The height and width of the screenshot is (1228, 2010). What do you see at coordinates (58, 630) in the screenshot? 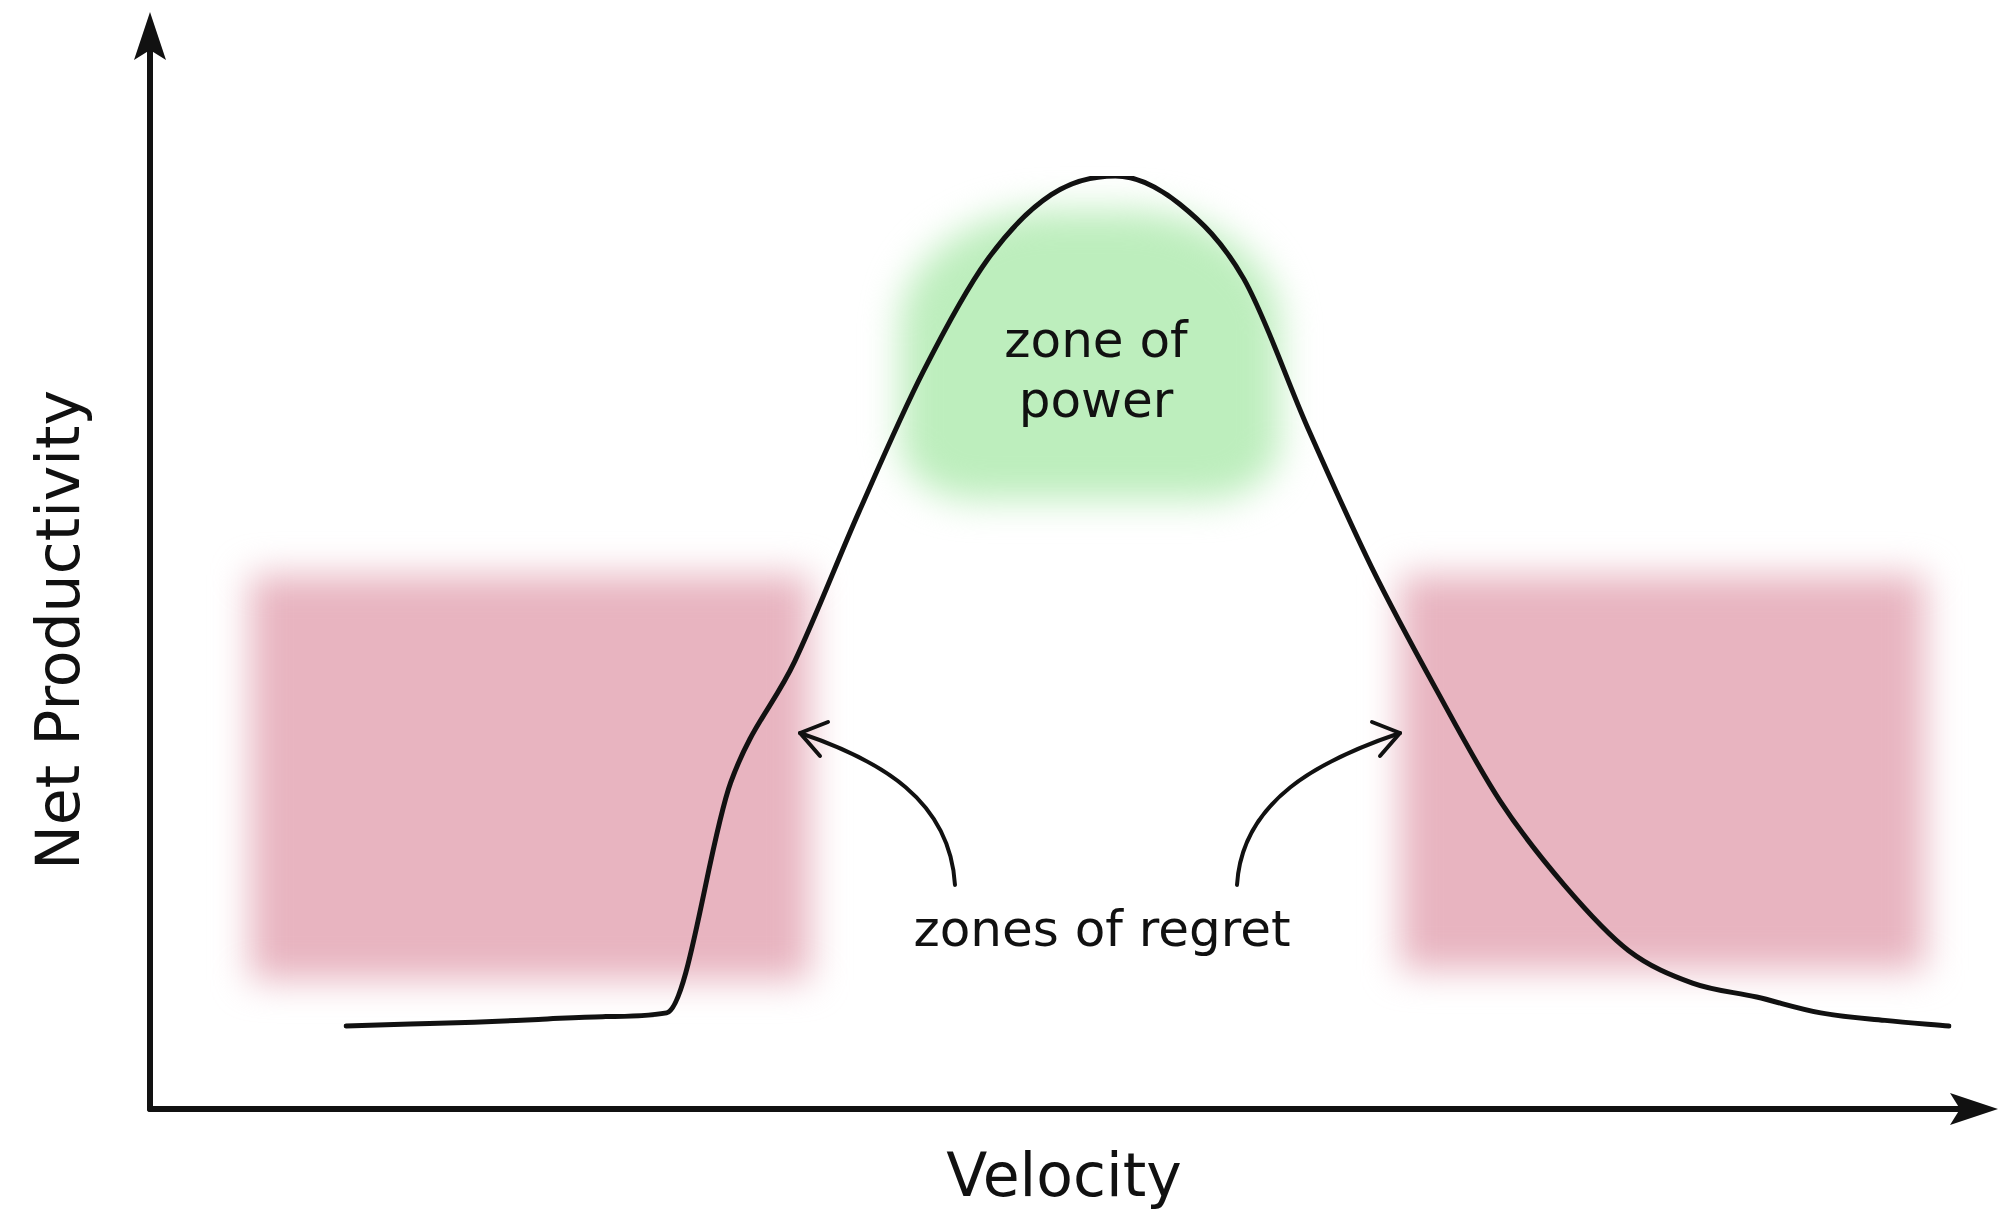
I see `y-axis-title: Net Productivity` at bounding box center [58, 630].